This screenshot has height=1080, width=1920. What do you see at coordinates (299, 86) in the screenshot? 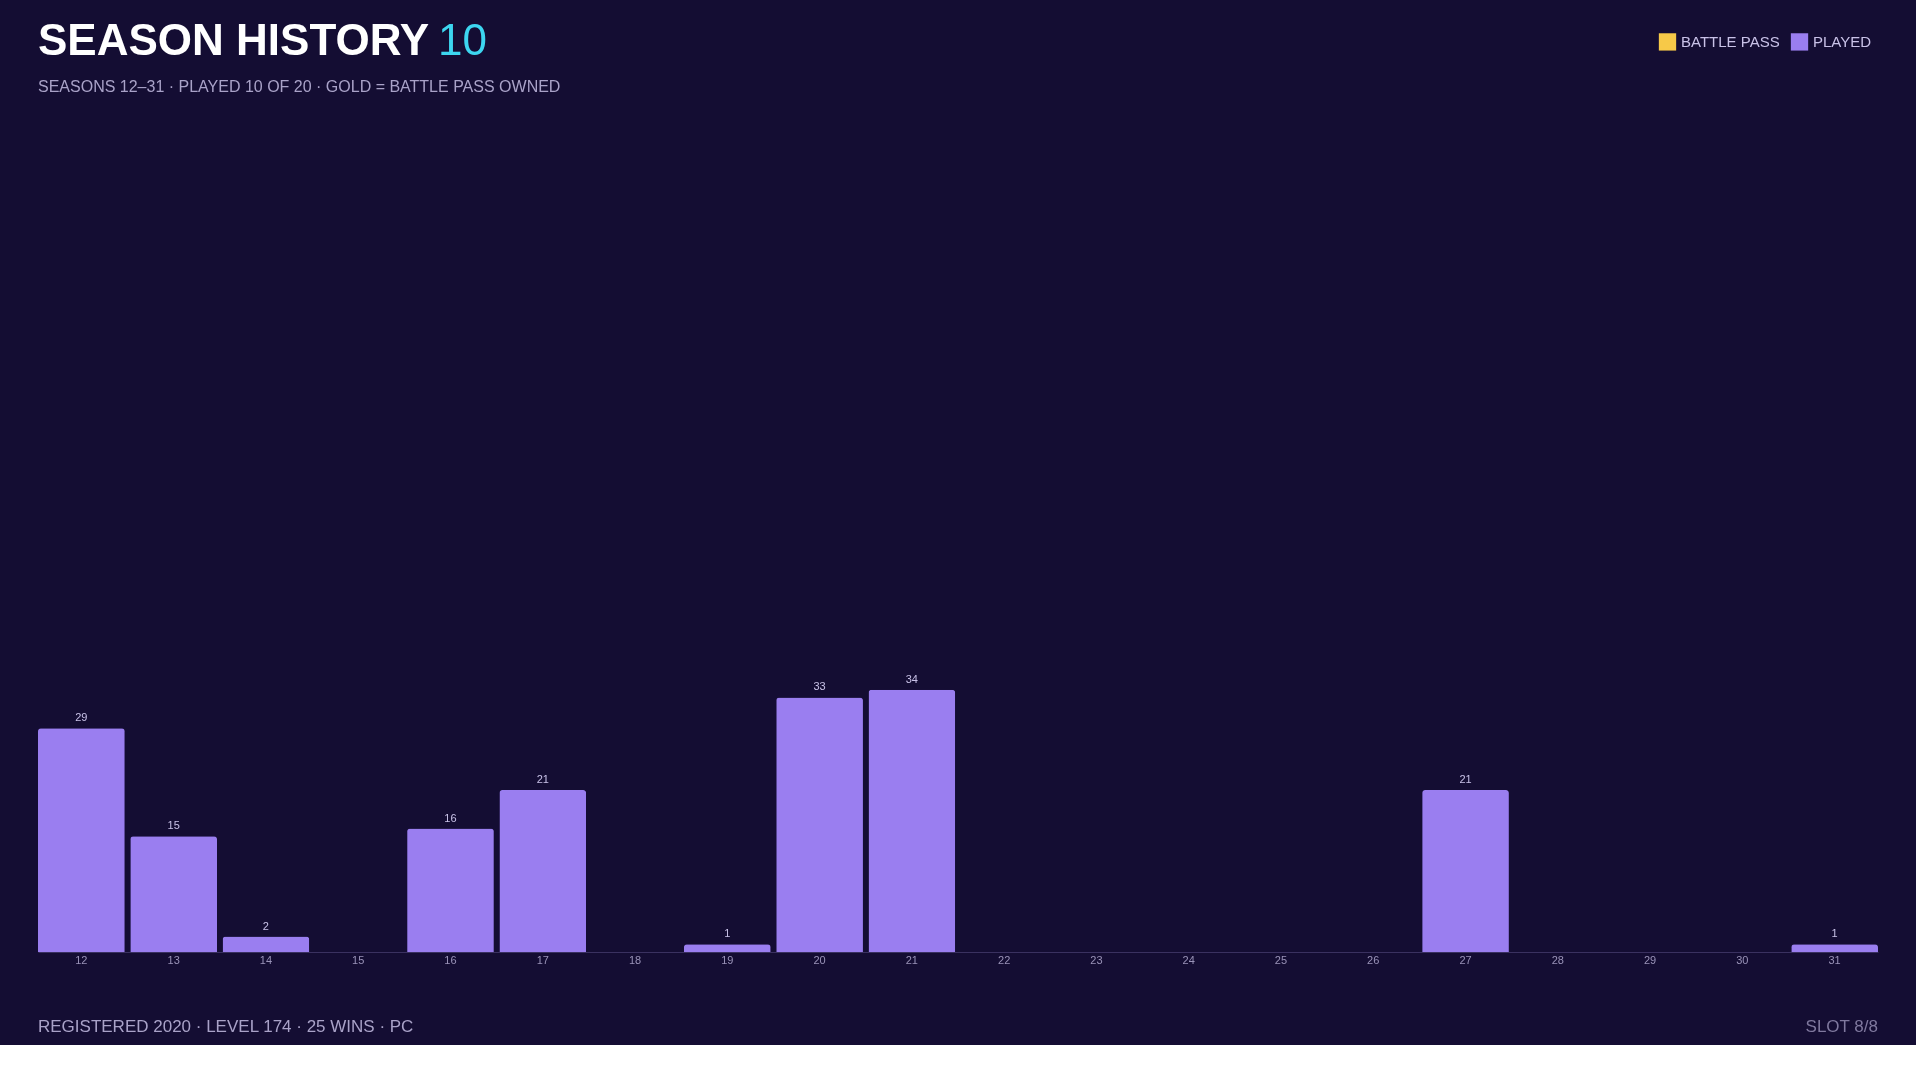
I see `chart-subtitle: SEASONS 12–31 · PLAYED 10 OF 20 · GOLD = BATTLE PASS OWNED` at bounding box center [299, 86].